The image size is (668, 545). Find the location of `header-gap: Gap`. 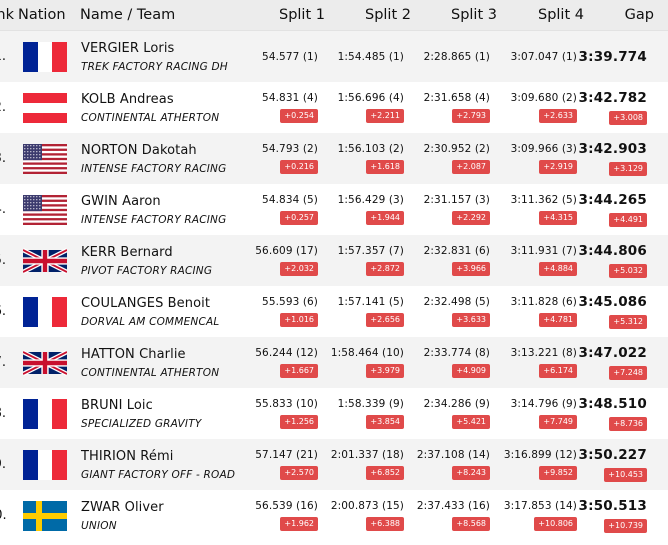

header-gap: Gap is located at coordinates (639, 15).